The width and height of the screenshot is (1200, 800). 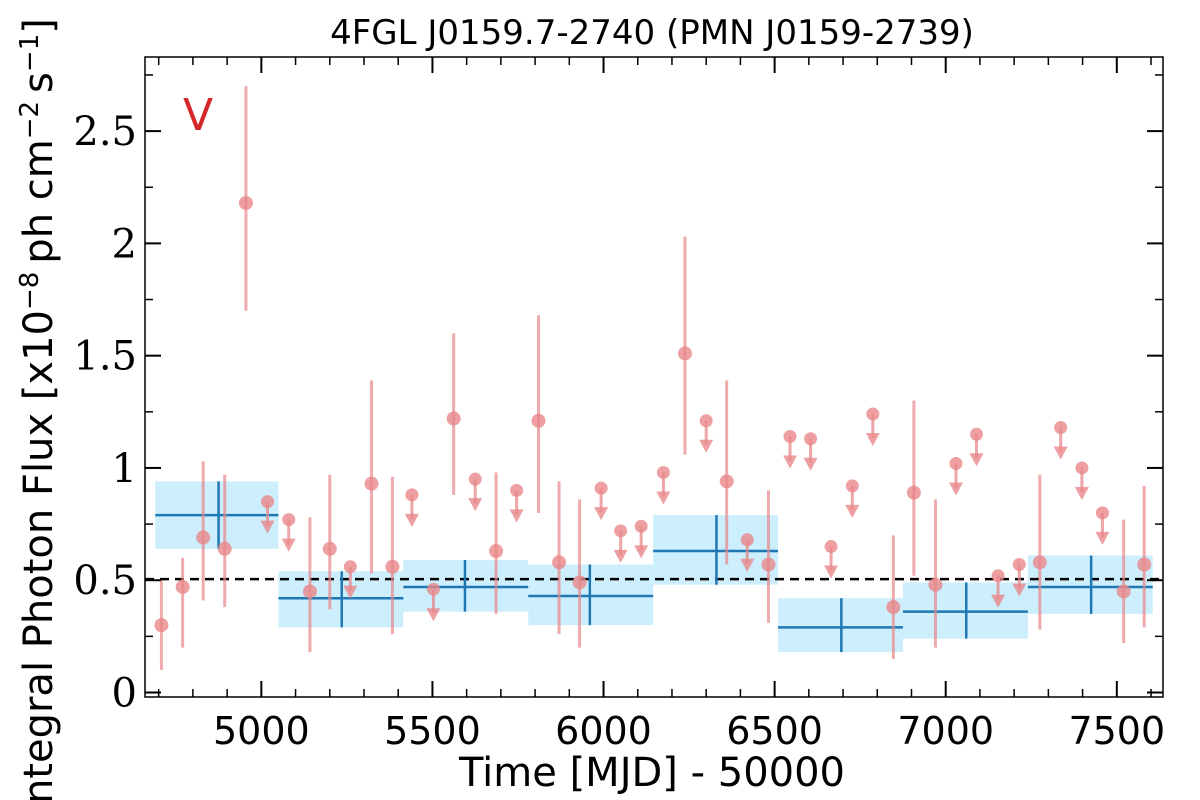 I want to click on y-axis-label: Integral Photon Flux [x10−8 ph cm−2 s−1], so click(x=38, y=409).